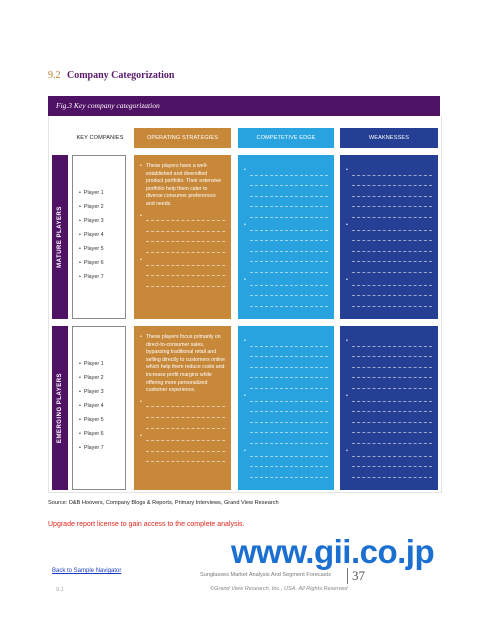 This screenshot has height=621, width=480. Describe the element at coordinates (300, 70) in the screenshot. I see `sample-watermark` at that location.